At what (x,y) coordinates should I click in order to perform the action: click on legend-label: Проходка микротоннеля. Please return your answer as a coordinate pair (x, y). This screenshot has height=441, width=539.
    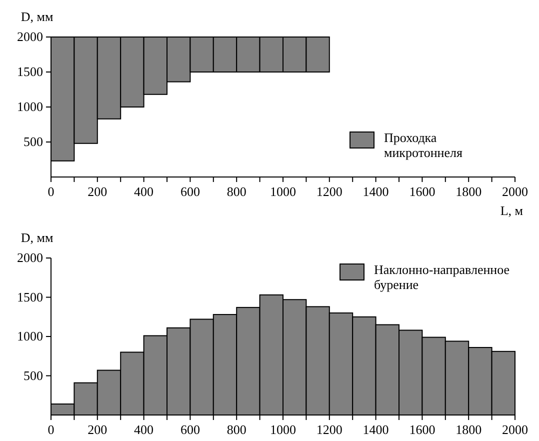
    Looking at the image, I should click on (423, 145).